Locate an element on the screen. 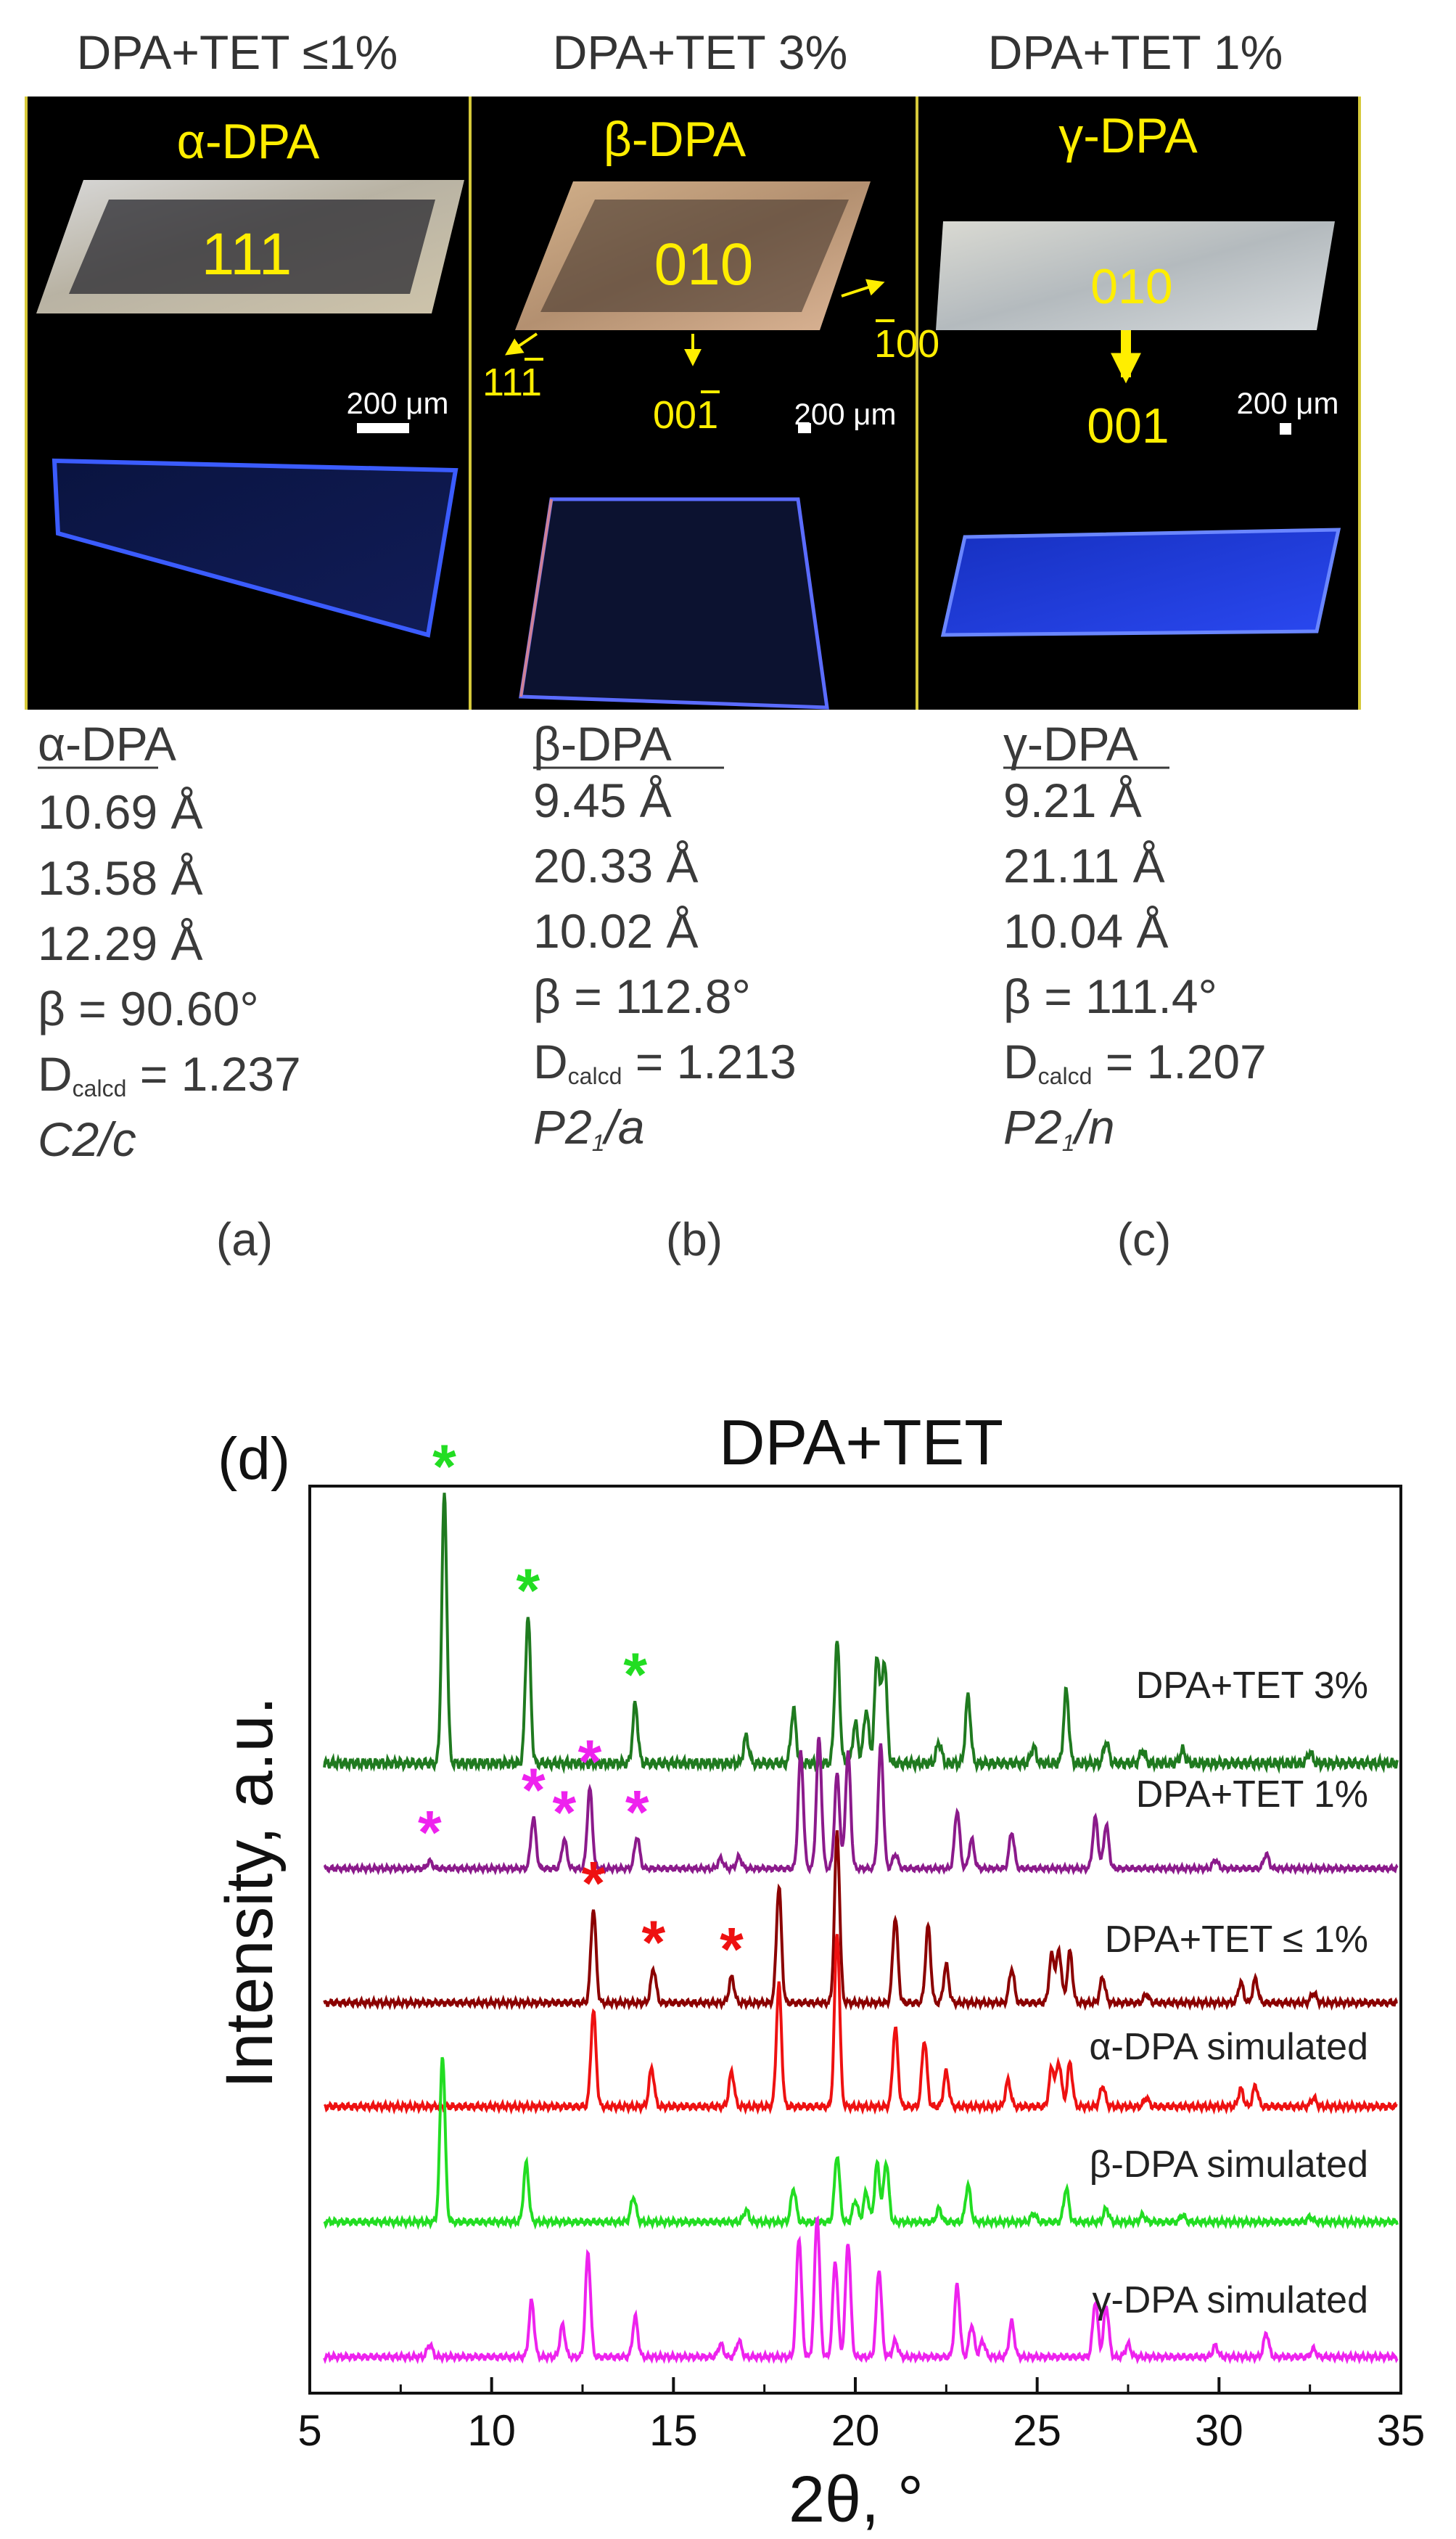  beta-angle-a: β = 90.60° is located at coordinates (148, 1008).